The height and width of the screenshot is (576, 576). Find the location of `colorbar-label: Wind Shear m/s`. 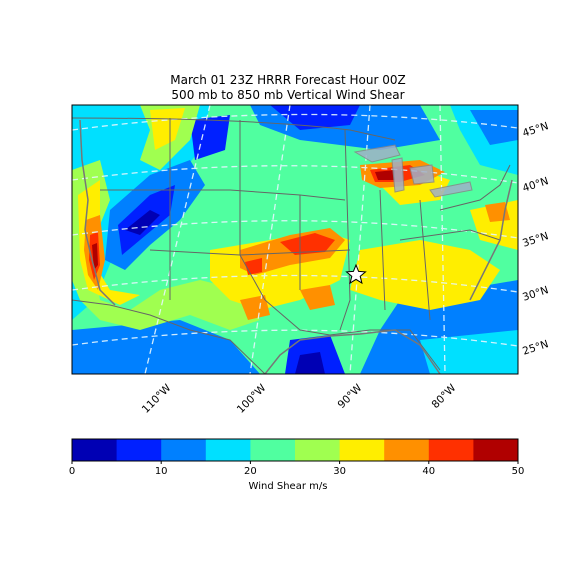

colorbar-label: Wind Shear m/s is located at coordinates (288, 486).